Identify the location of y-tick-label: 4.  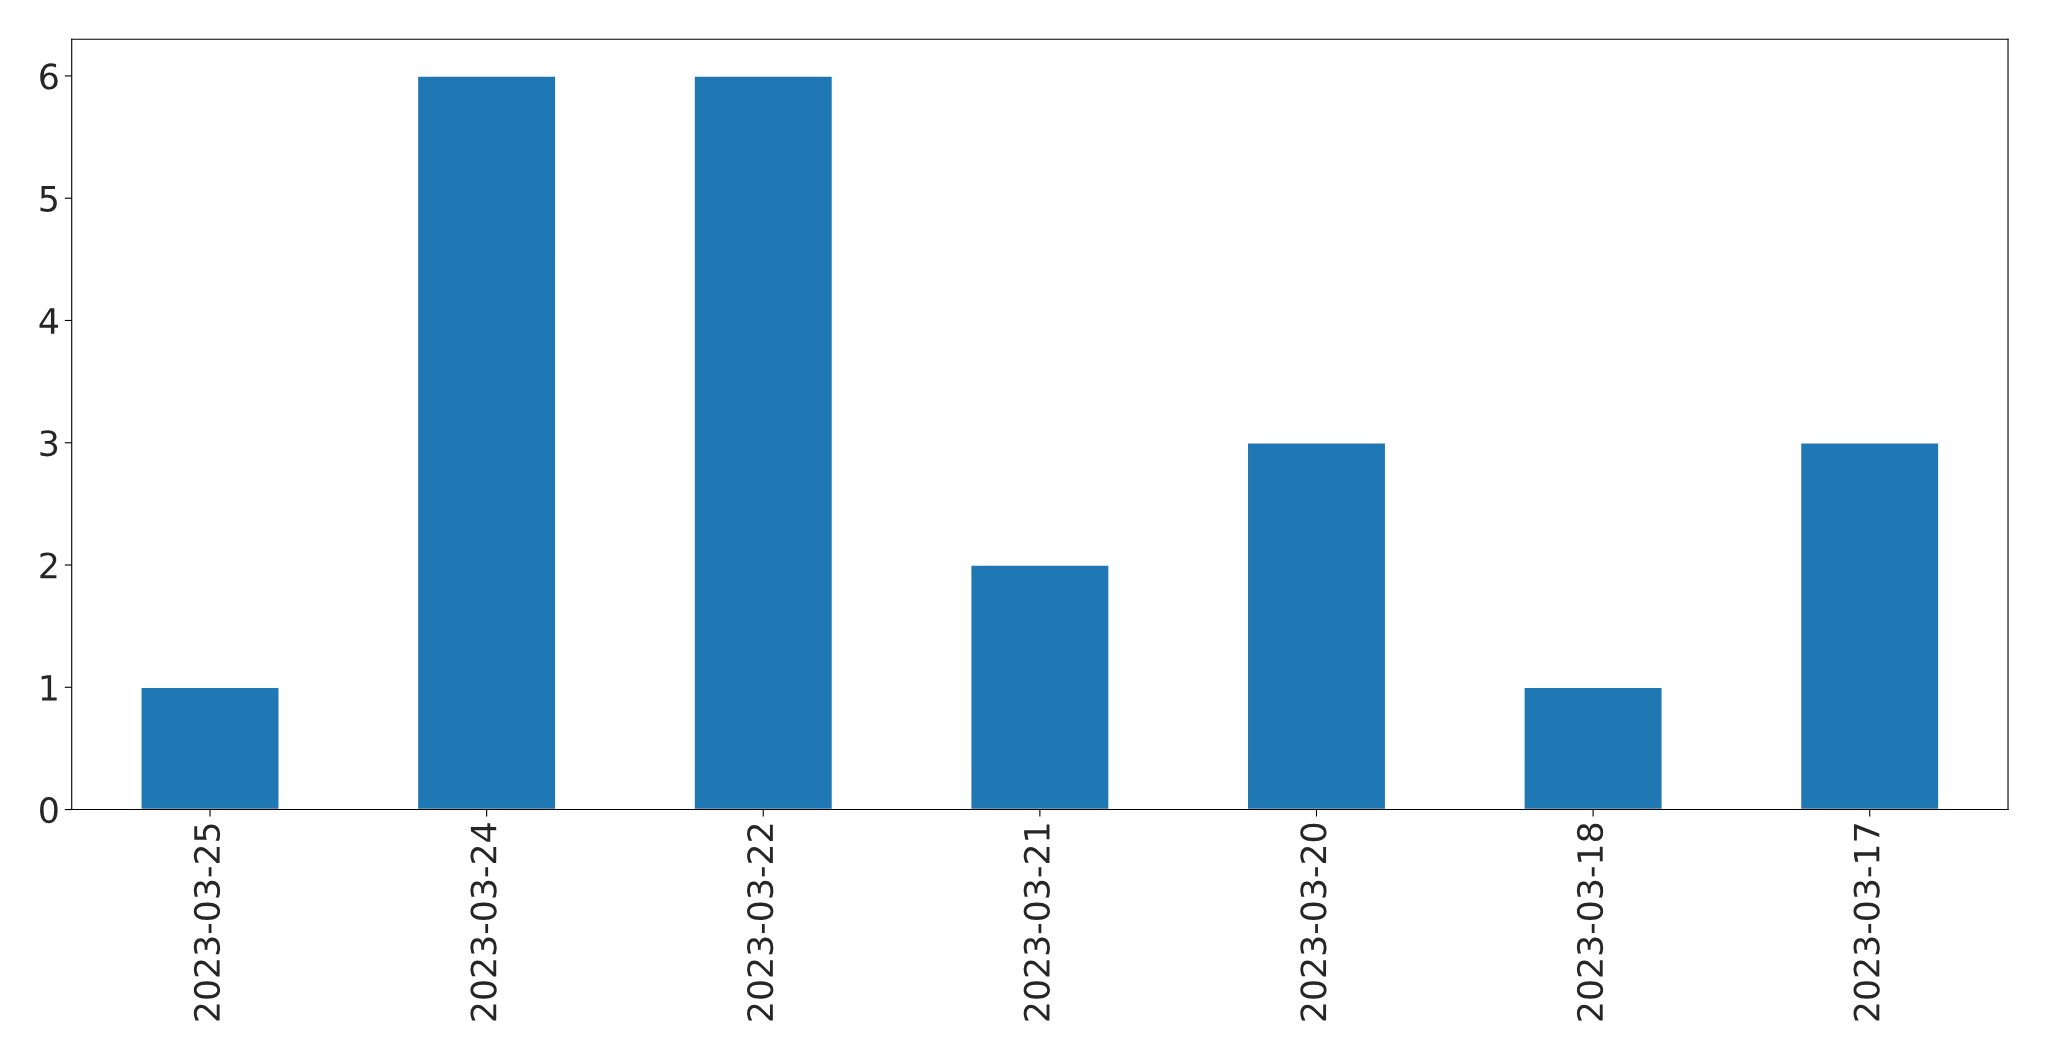
(48, 321).